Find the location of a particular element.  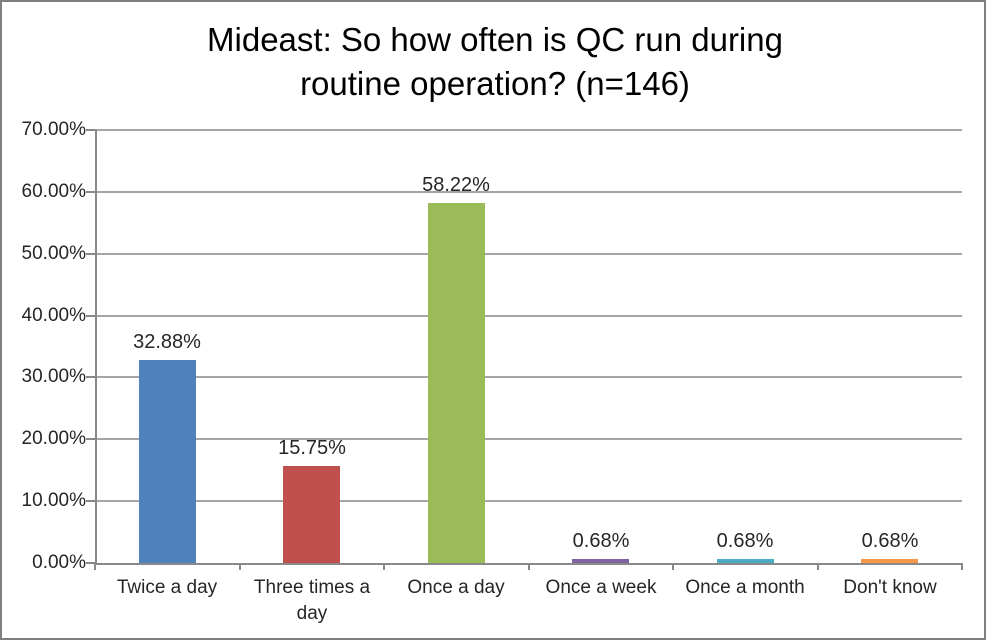

y-axis is located at coordinates (96, 347).